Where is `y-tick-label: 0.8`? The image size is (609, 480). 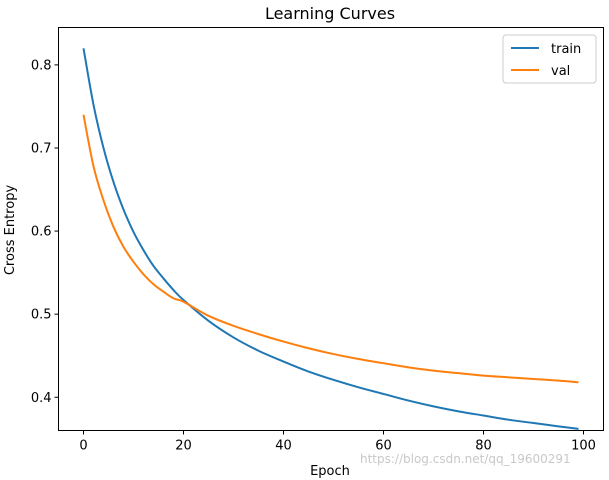 y-tick-label: 0.8 is located at coordinates (41, 65).